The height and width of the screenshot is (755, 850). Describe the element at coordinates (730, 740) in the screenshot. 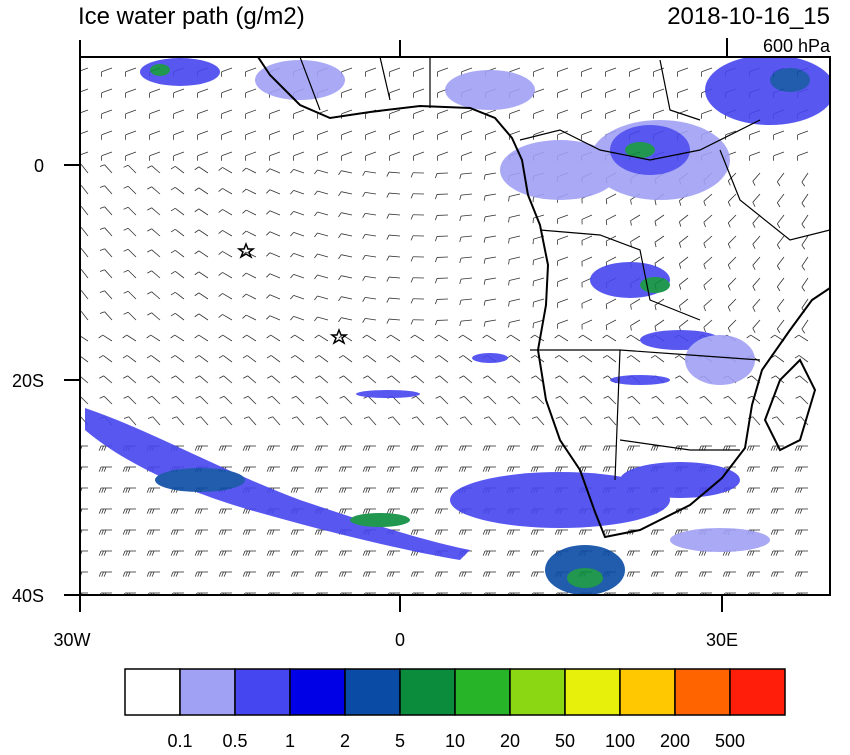

I see `colorbar-label: 500` at that location.